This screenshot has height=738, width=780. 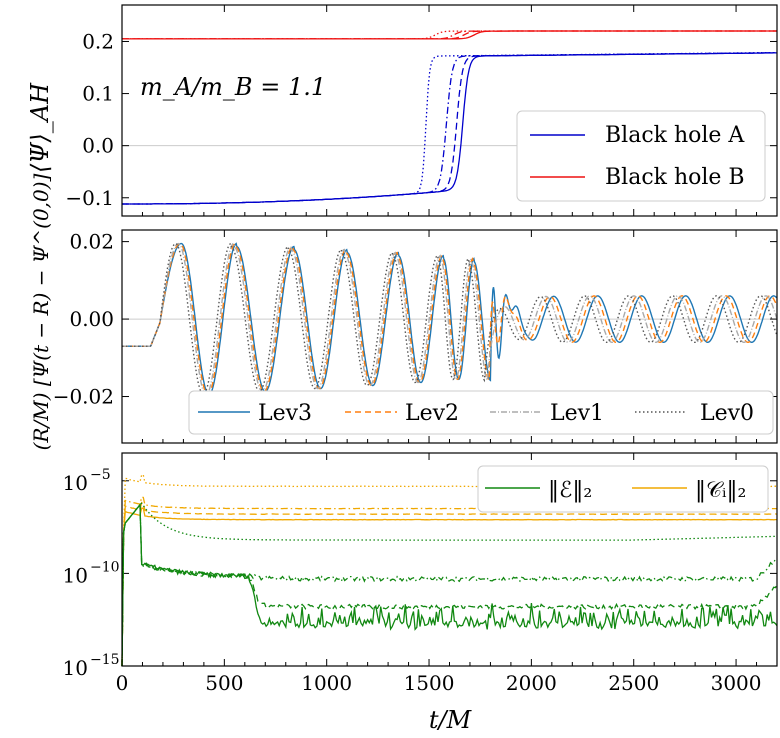 I want to click on legend-middle: Lev3 Lev2 Lev1 Lev0, so click(x=481, y=412).